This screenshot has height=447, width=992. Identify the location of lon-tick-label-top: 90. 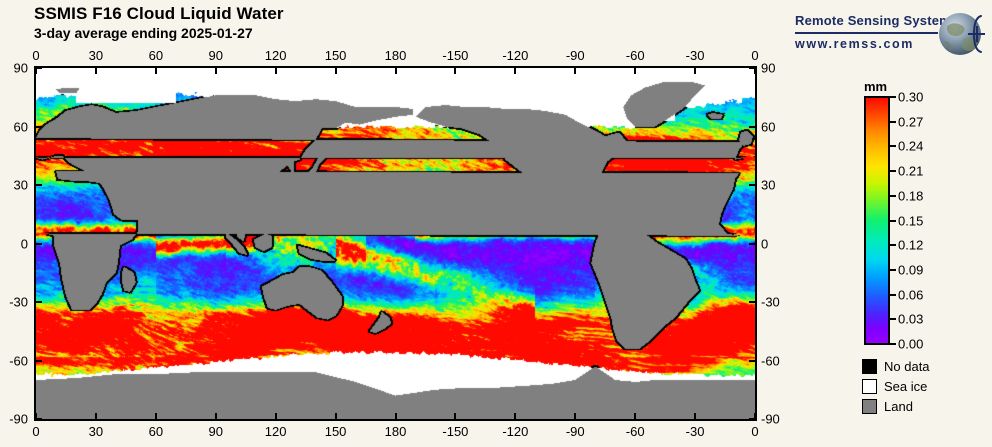
(215, 55).